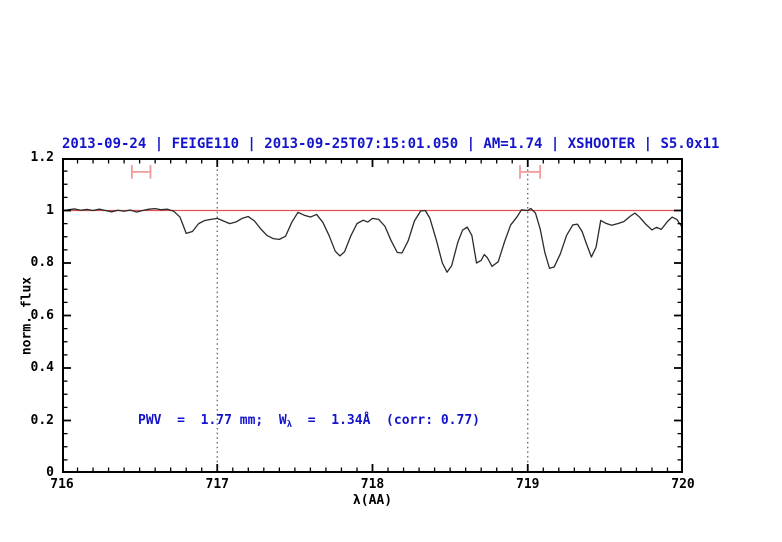 The height and width of the screenshot is (542, 782). Describe the element at coordinates (289, 425) in the screenshot. I see `annotation-lambda-subscript: λ` at that location.